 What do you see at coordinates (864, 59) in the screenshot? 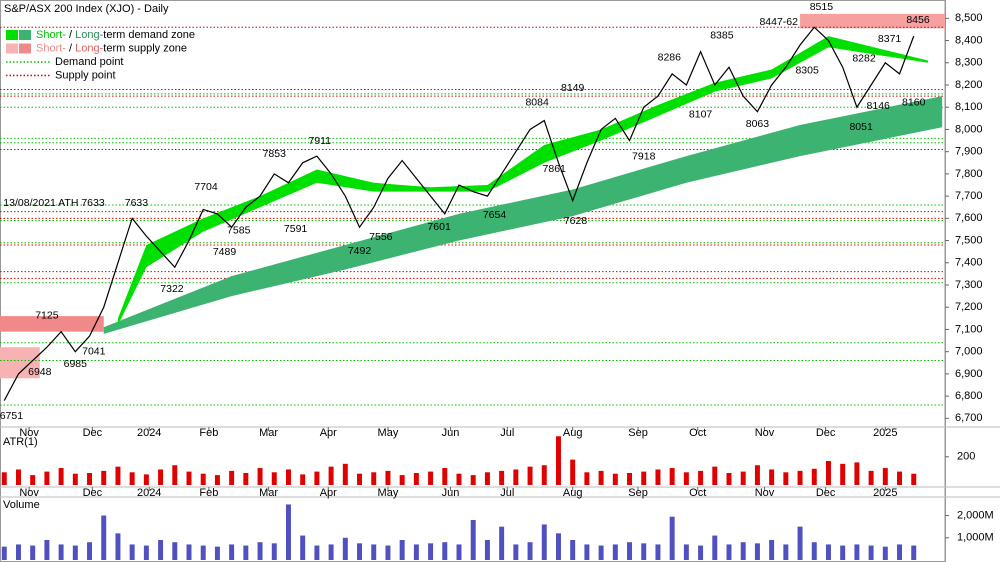
I see `price-annotation: 8282` at bounding box center [864, 59].